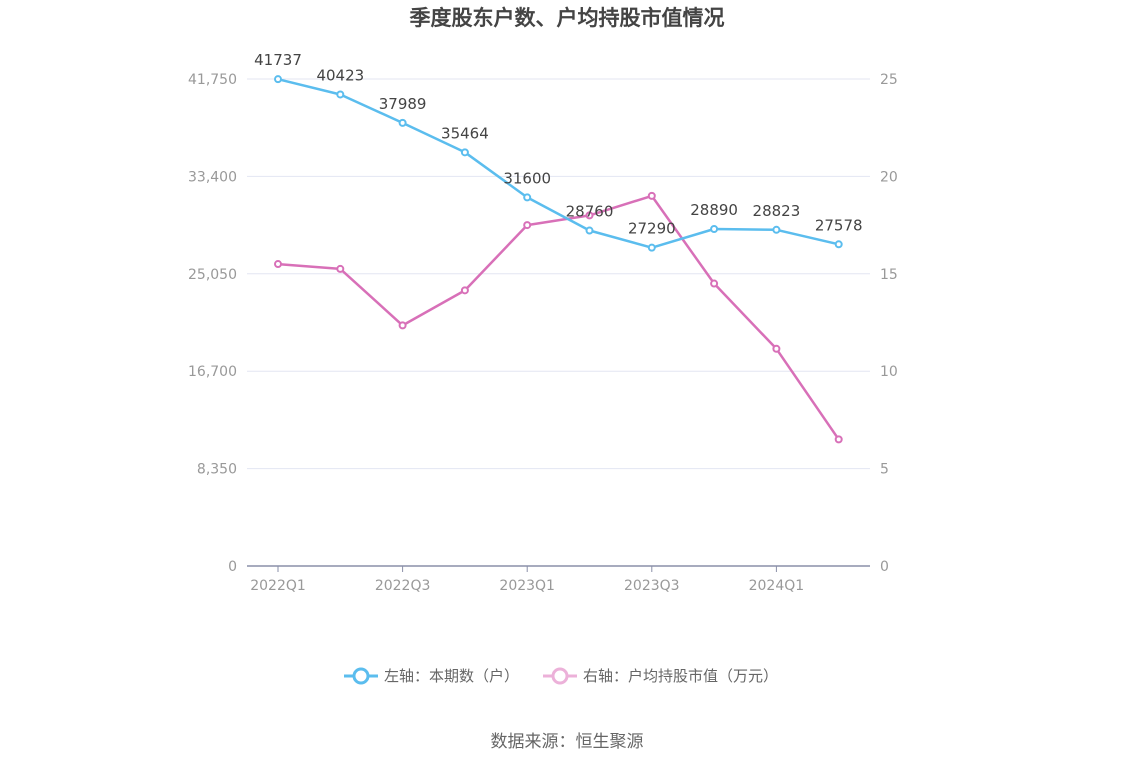 This screenshot has height=766, width=1134. Describe the element at coordinates (884, 567) in the screenshot. I see `right-tick-label: 0` at that location.